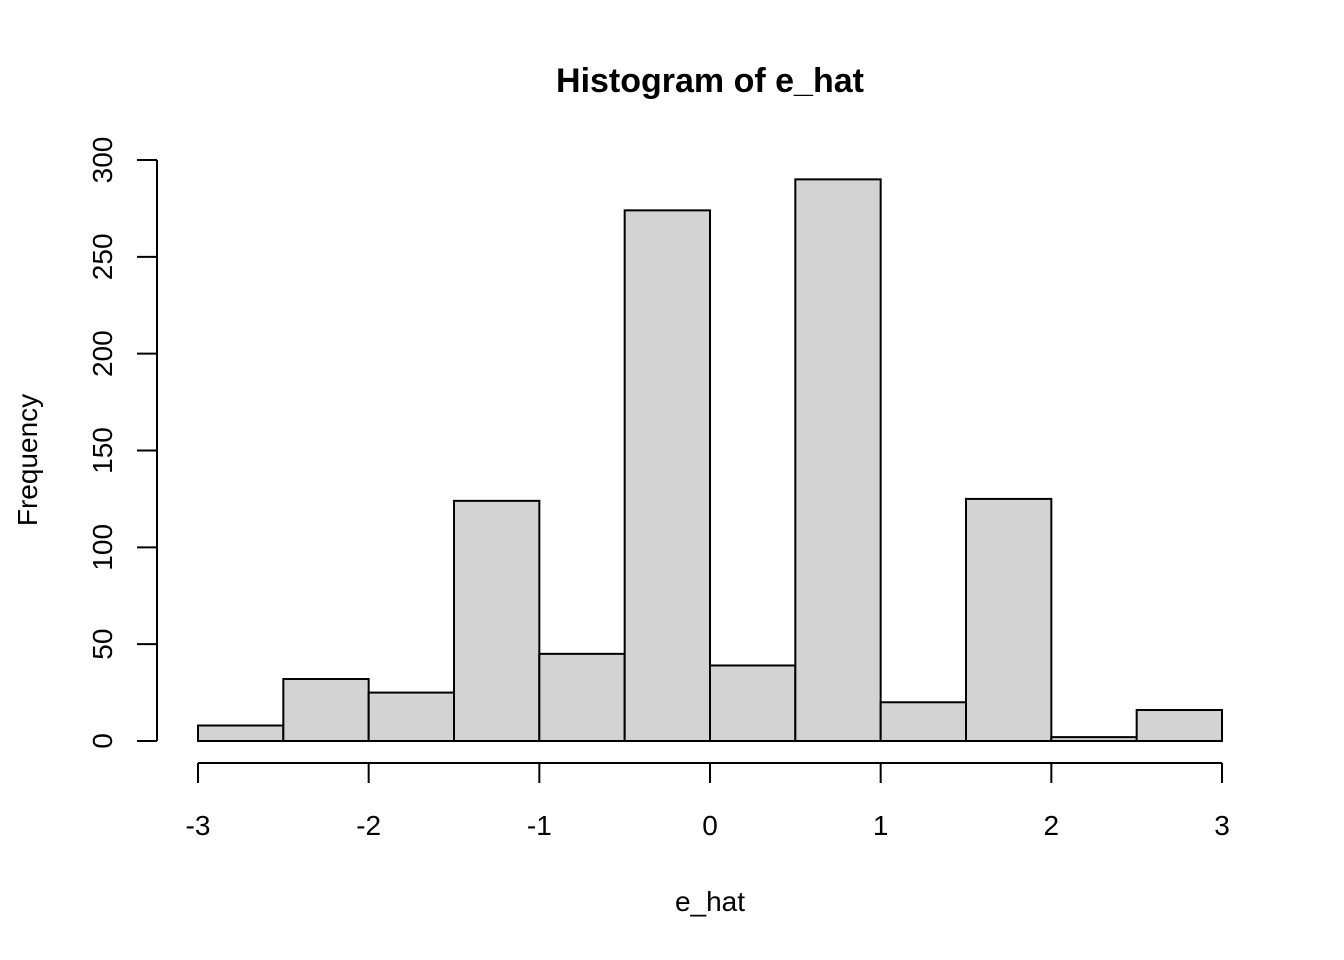 This screenshot has width=1344, height=960. What do you see at coordinates (27, 460) in the screenshot?
I see `y-axis-label: Frequency` at bounding box center [27, 460].